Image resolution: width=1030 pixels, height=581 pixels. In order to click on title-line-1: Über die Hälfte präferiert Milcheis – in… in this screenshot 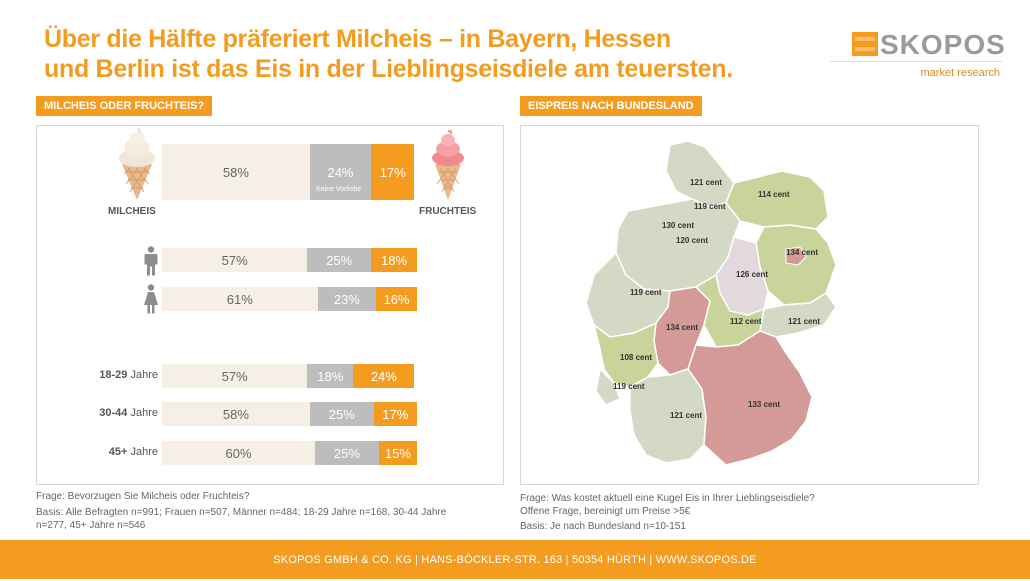, I will do `click(357, 39)`.